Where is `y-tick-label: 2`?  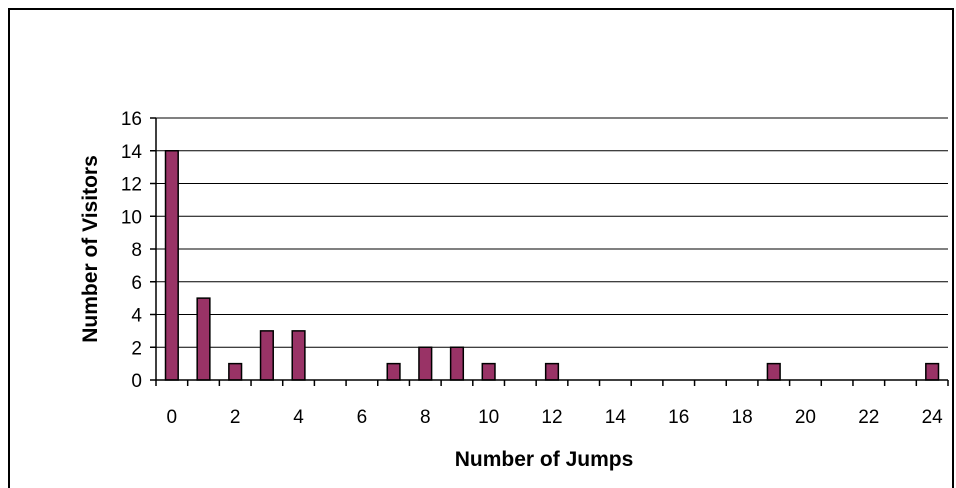
y-tick-label: 2 is located at coordinates (136, 348).